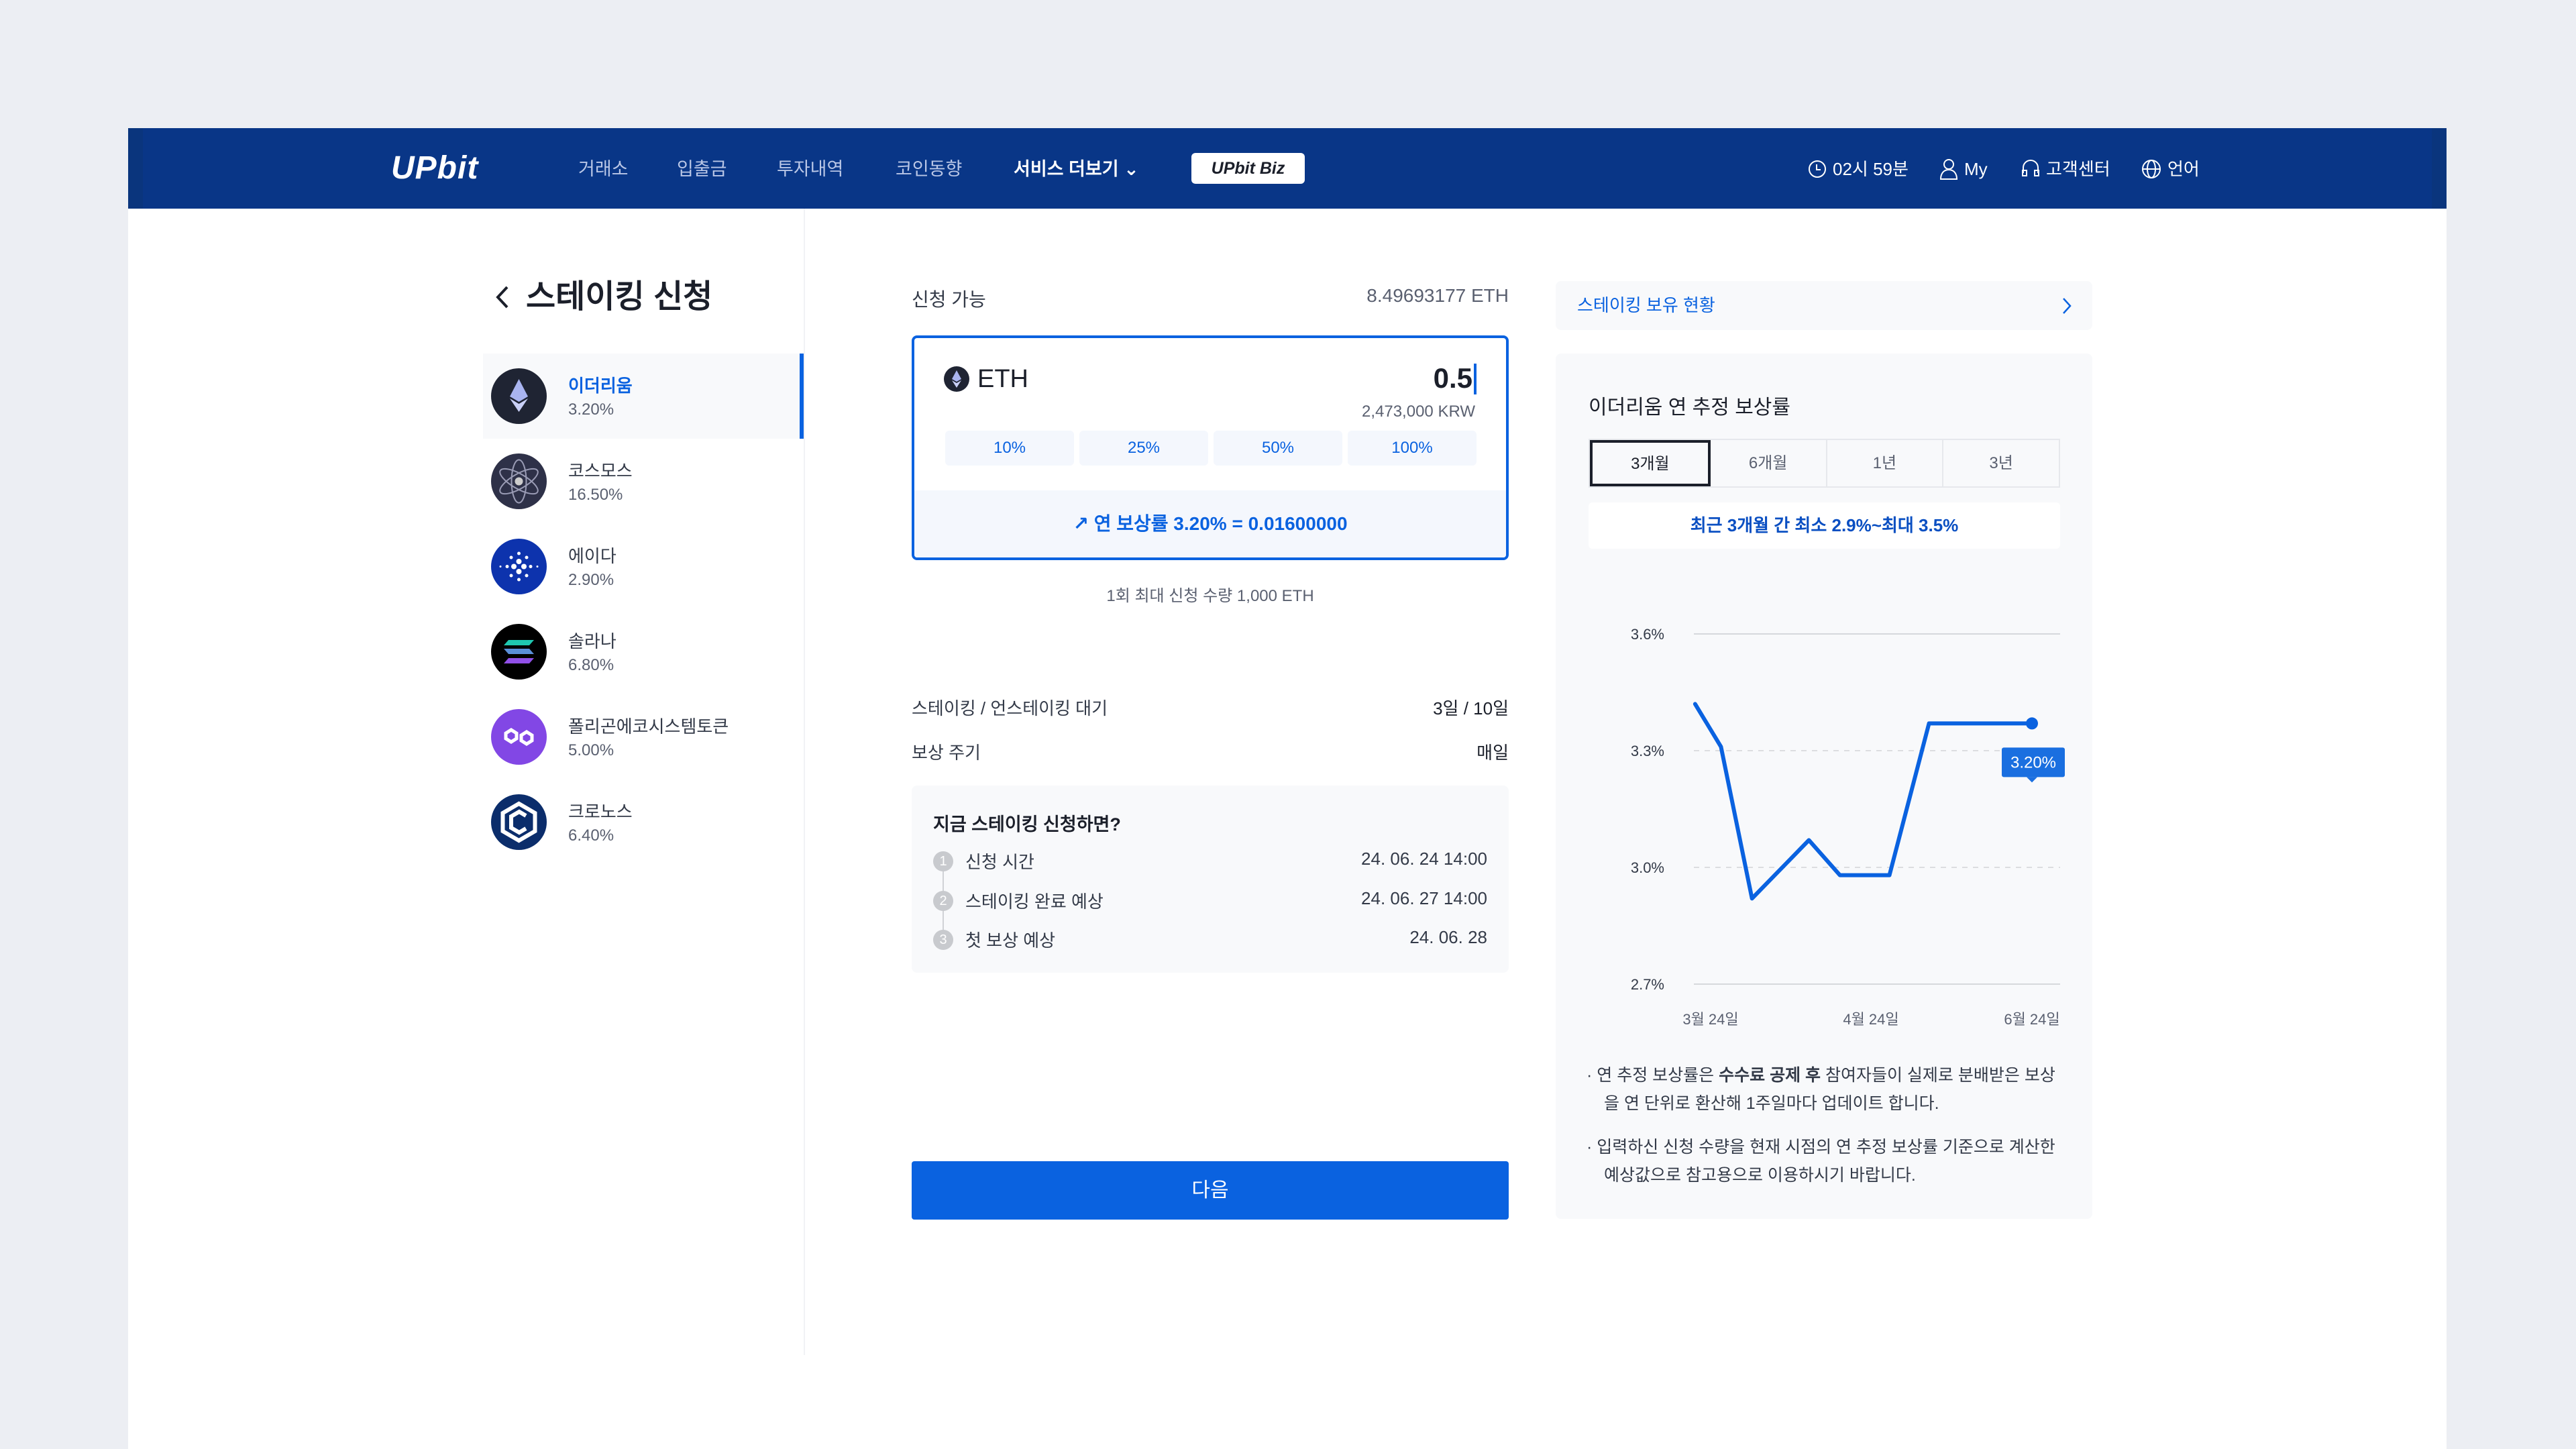  Describe the element at coordinates (519, 481) in the screenshot. I see `cosmos-icon` at that location.